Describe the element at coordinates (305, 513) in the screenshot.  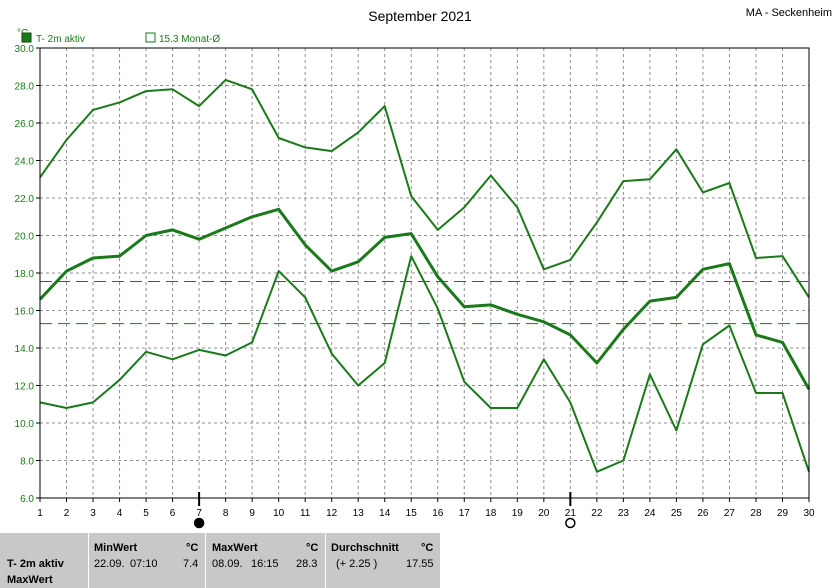
I see `x-tick-label: 11` at that location.